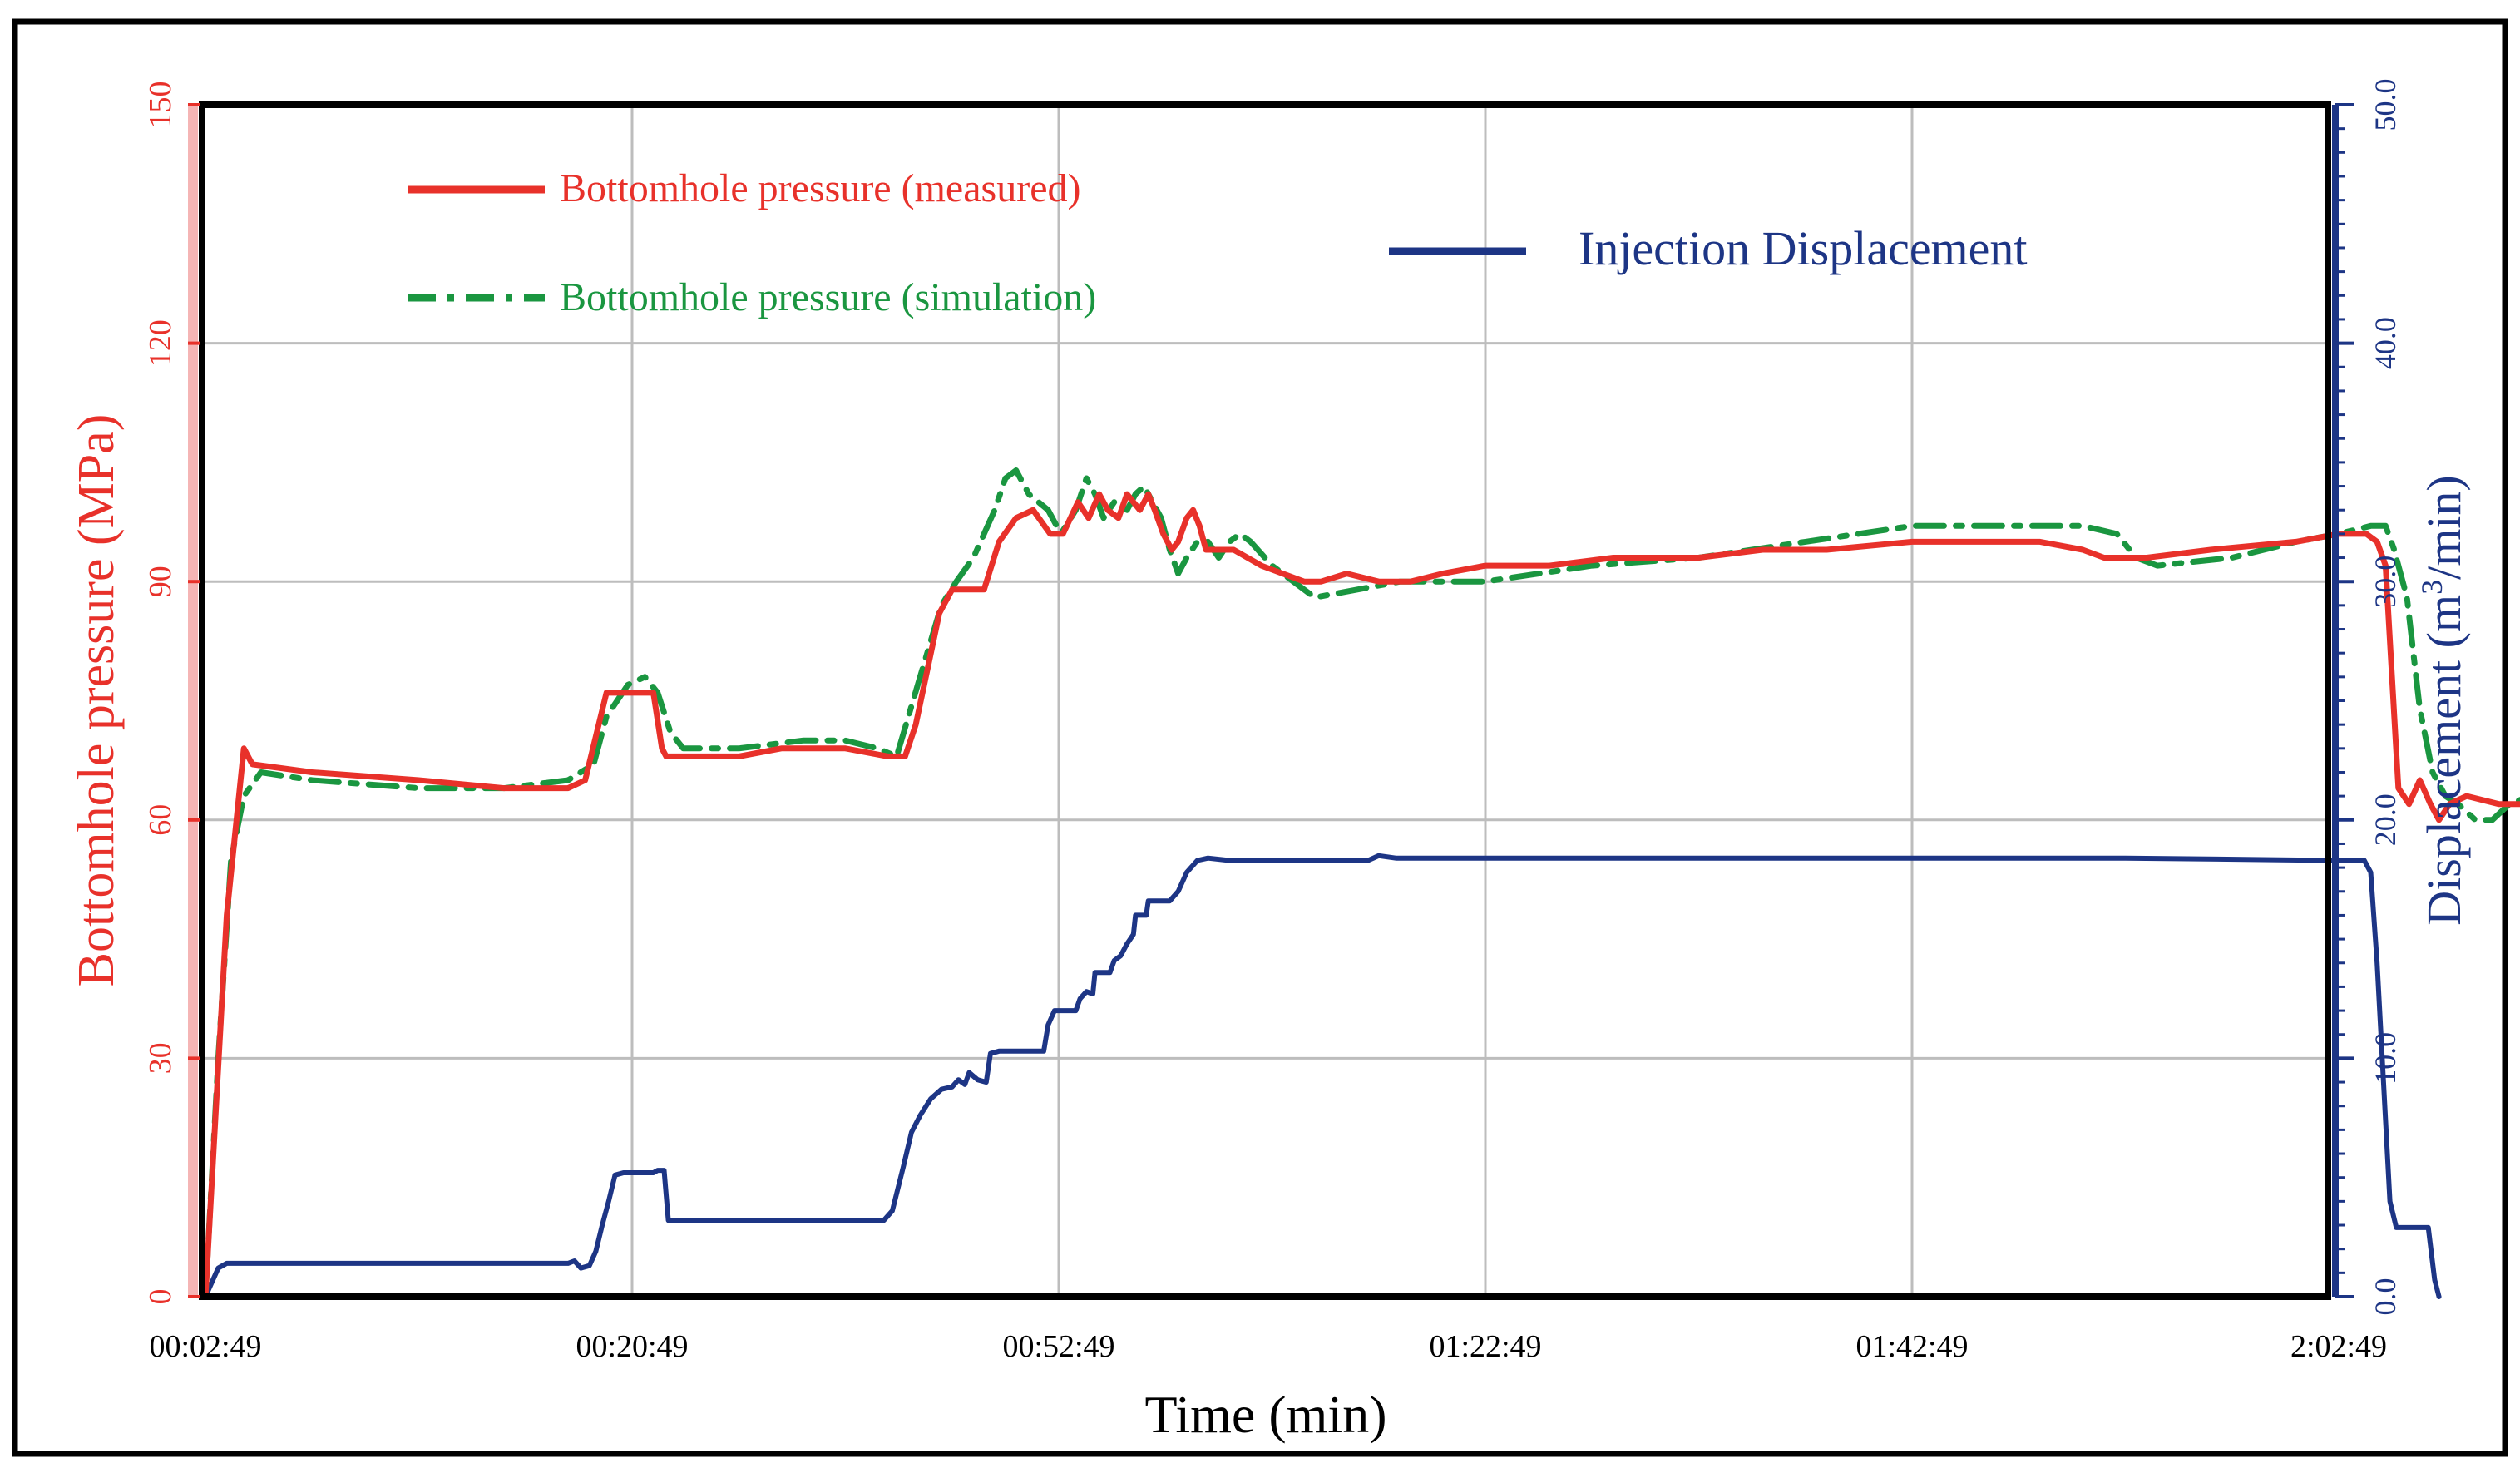  I want to click on right-axis-label-main: Displacement (m, so click(2444, 760).